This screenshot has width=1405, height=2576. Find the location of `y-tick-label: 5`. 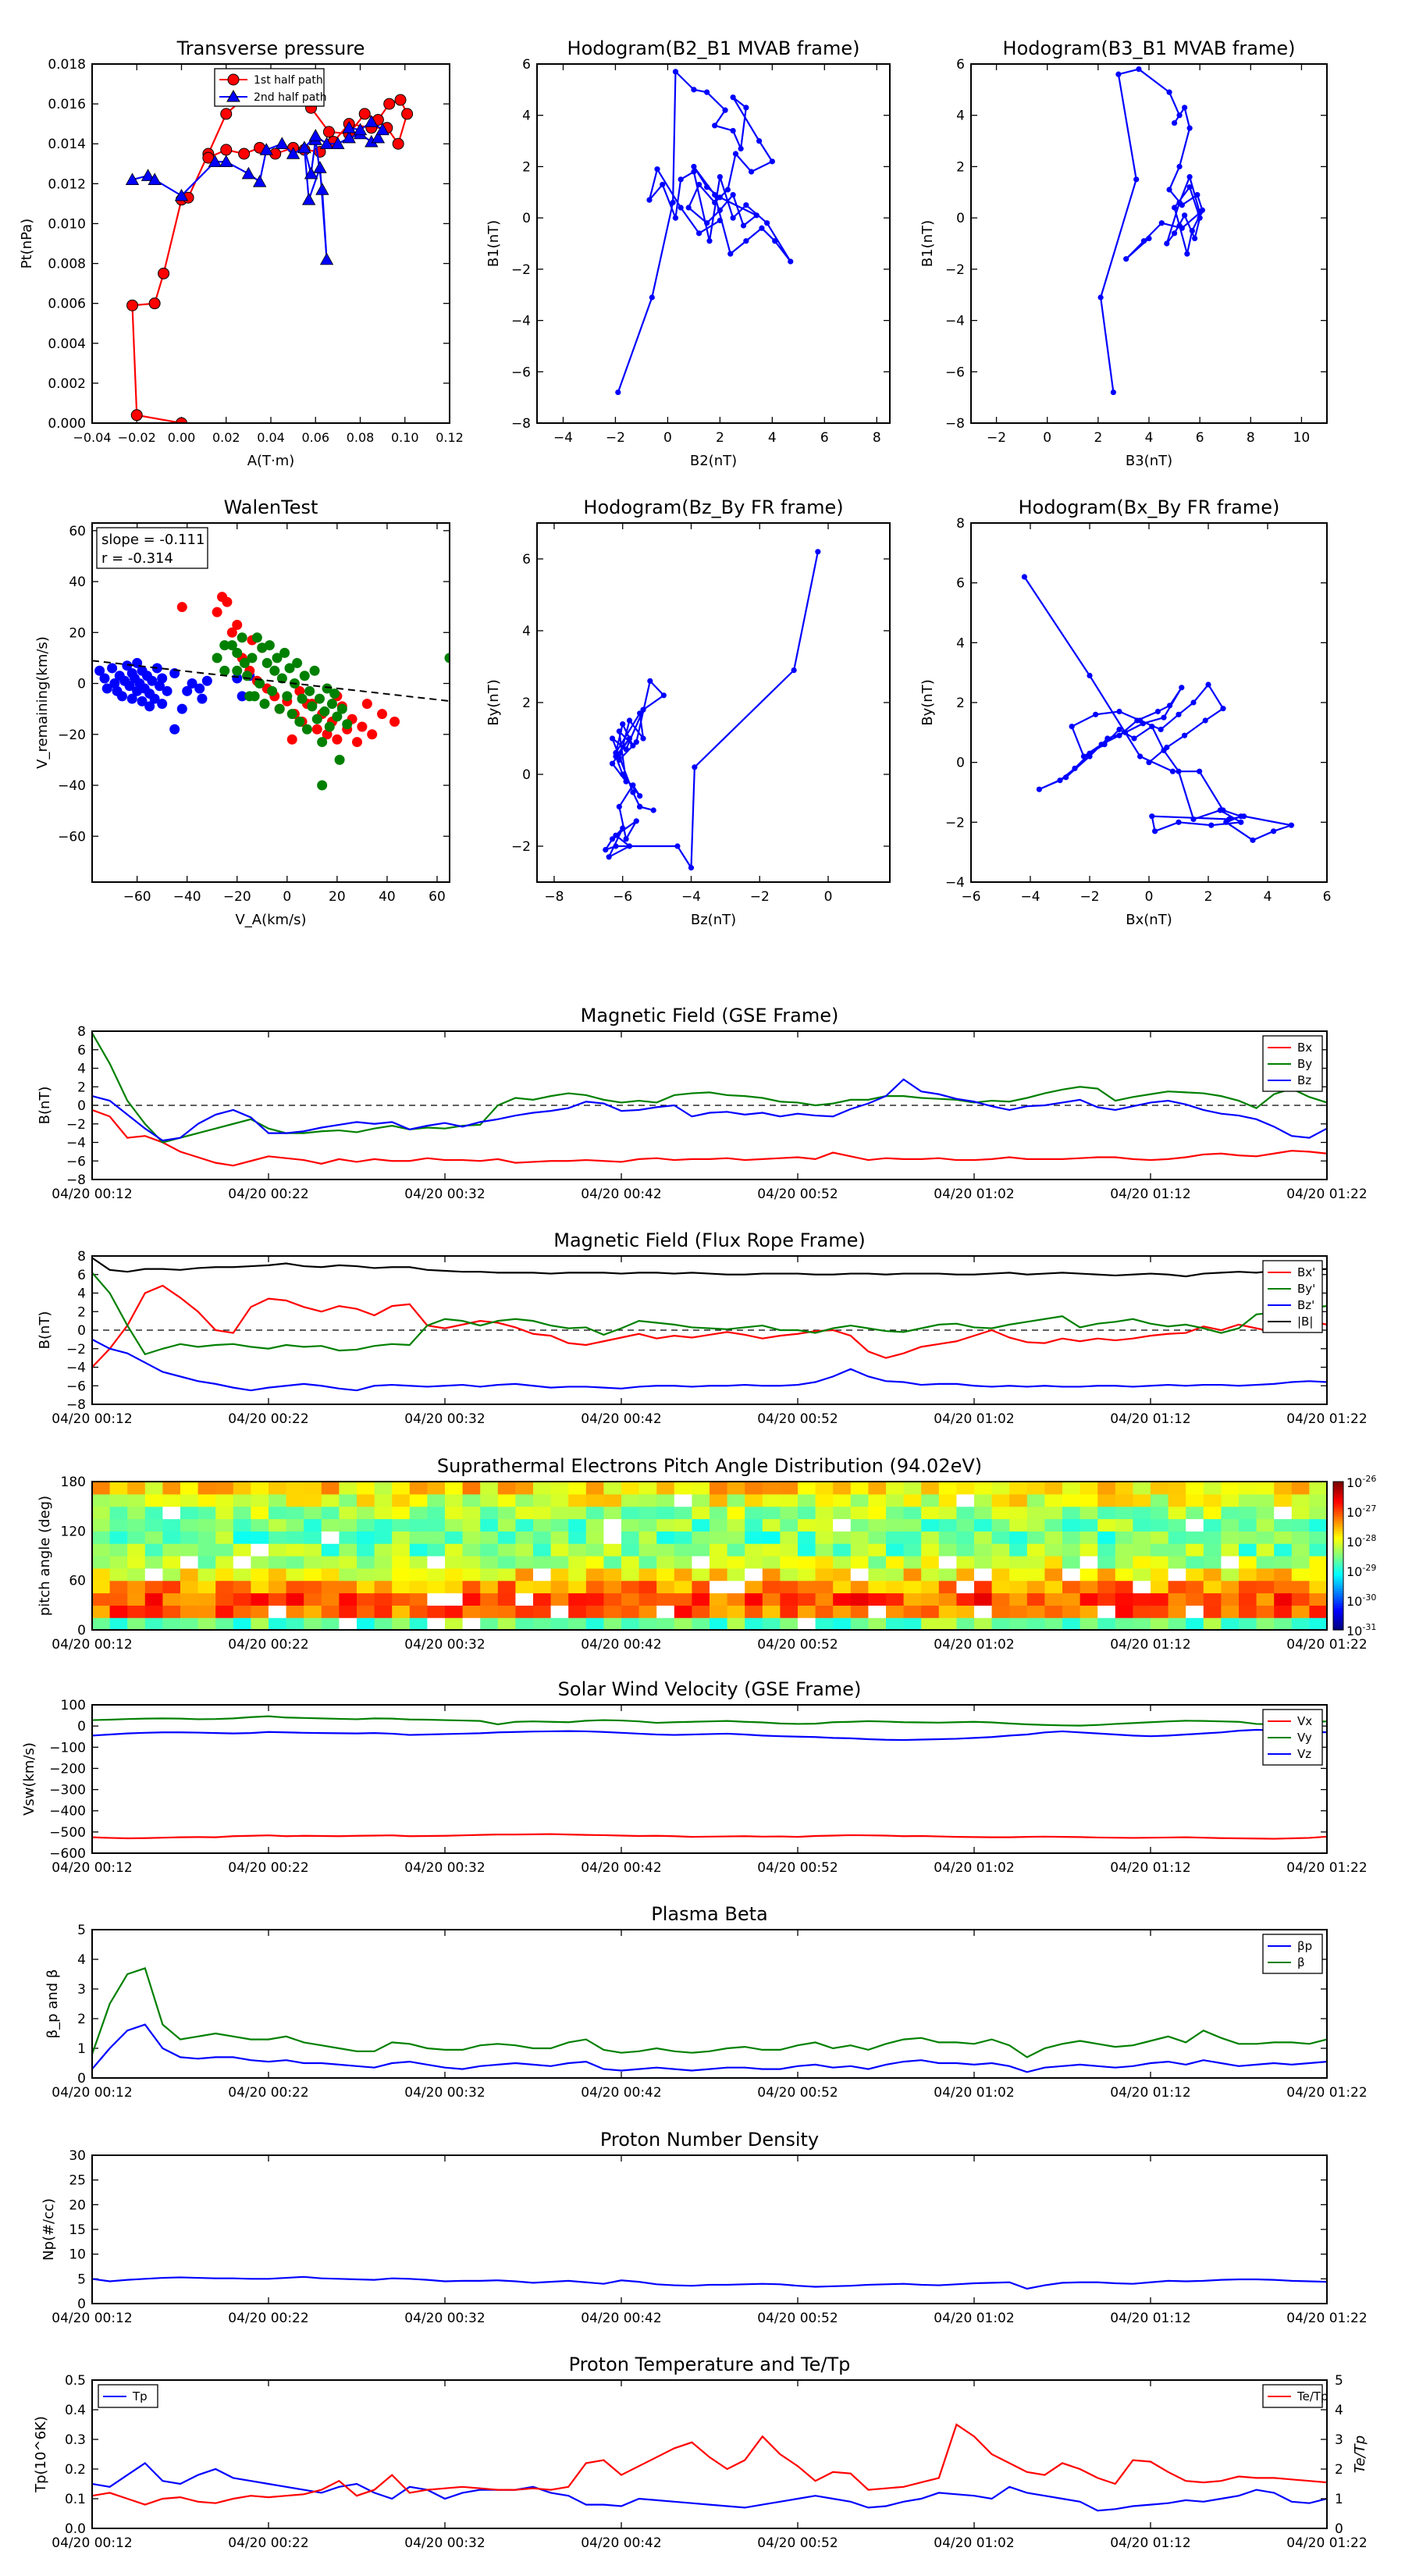

y-tick-label: 5 is located at coordinates (81, 1930).